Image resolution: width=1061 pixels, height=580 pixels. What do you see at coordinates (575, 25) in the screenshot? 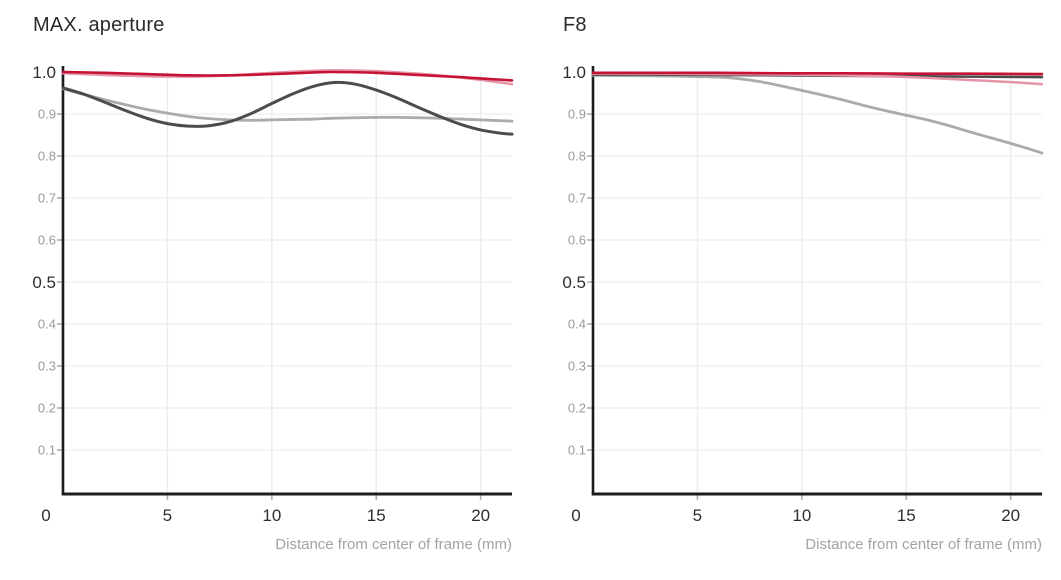
I see `chart-title-f8: F8` at bounding box center [575, 25].